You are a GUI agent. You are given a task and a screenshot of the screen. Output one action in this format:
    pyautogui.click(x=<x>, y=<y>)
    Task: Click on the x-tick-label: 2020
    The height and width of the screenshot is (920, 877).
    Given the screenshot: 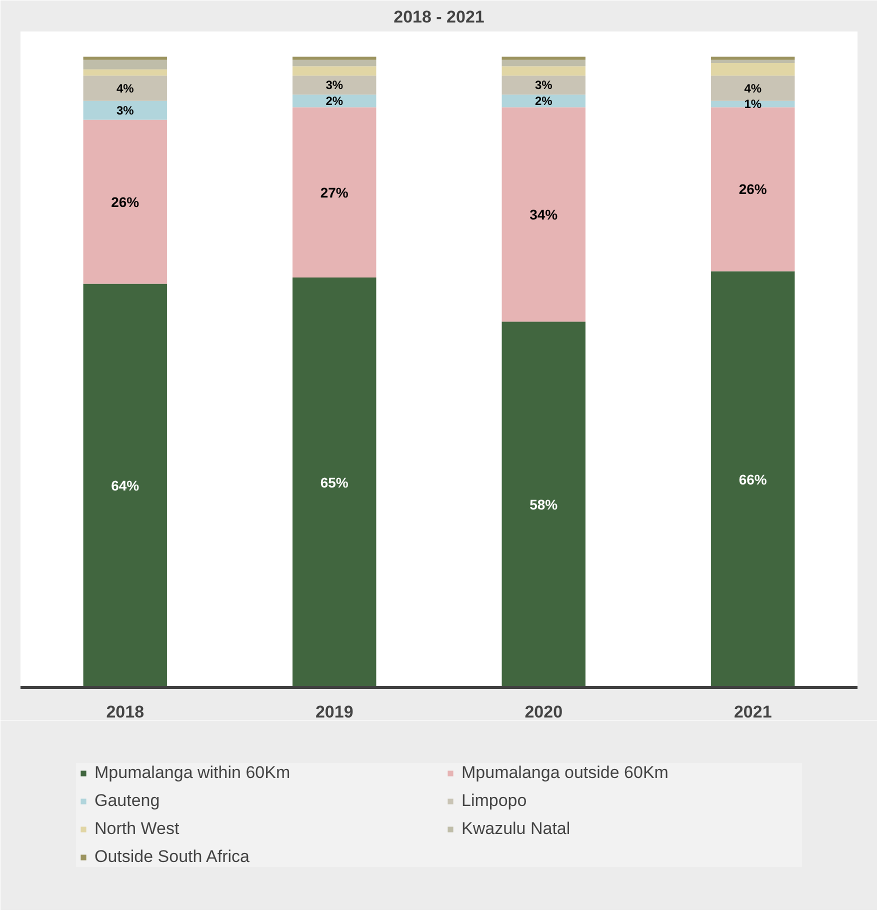 What is the action you would take?
    pyautogui.click(x=543, y=712)
    